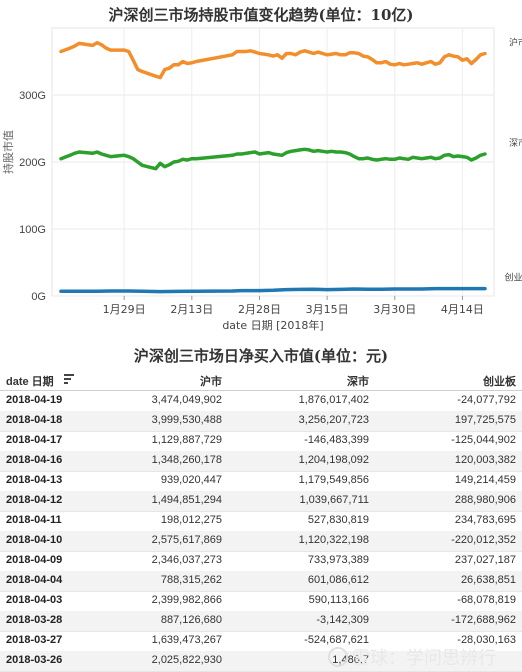 The height and width of the screenshot is (672, 522). What do you see at coordinates (336, 440) in the screenshot?
I see `cell-sz: -146,483,399` at bounding box center [336, 440].